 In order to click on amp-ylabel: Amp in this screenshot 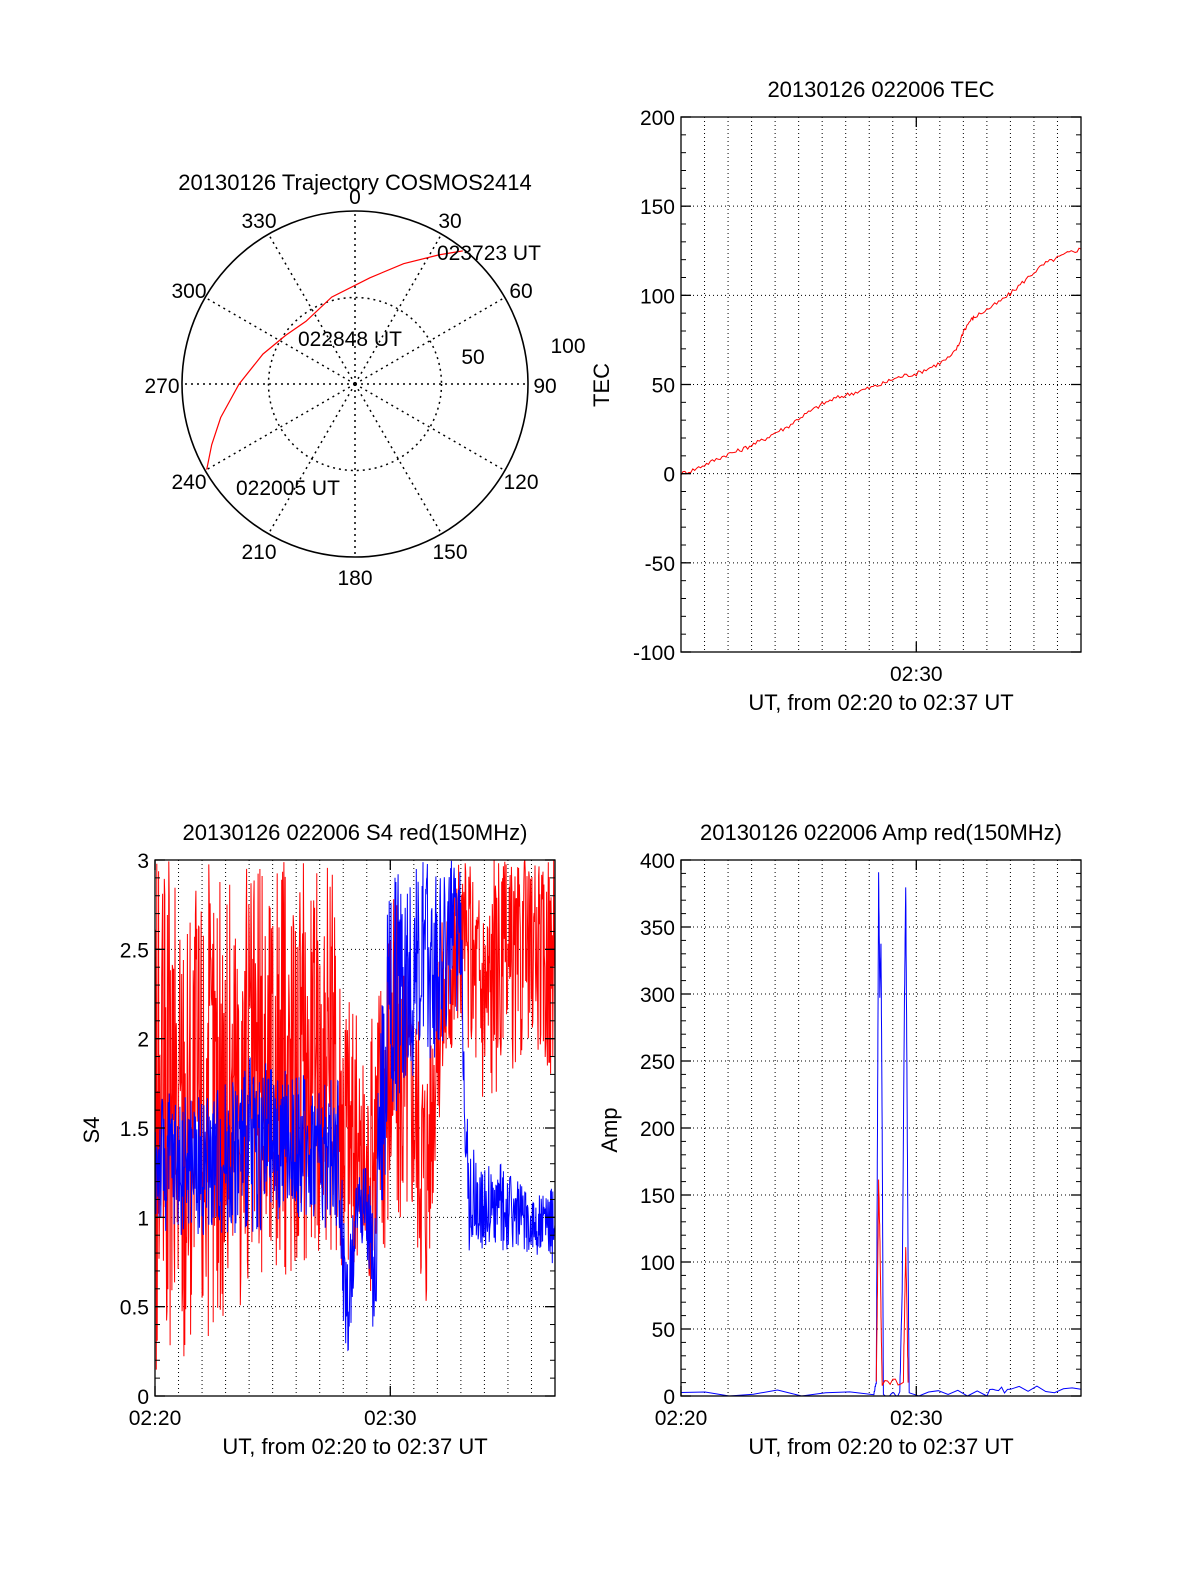, I will do `click(609, 1129)`.